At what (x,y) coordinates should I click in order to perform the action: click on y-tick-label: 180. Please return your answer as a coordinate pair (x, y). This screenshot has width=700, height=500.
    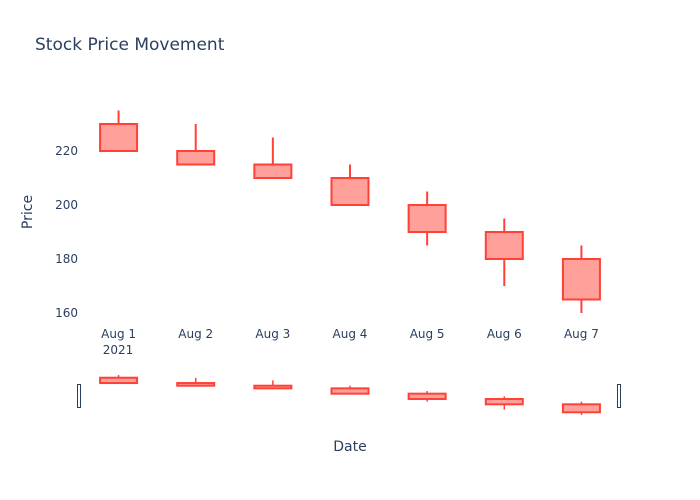
    Looking at the image, I should click on (66, 259).